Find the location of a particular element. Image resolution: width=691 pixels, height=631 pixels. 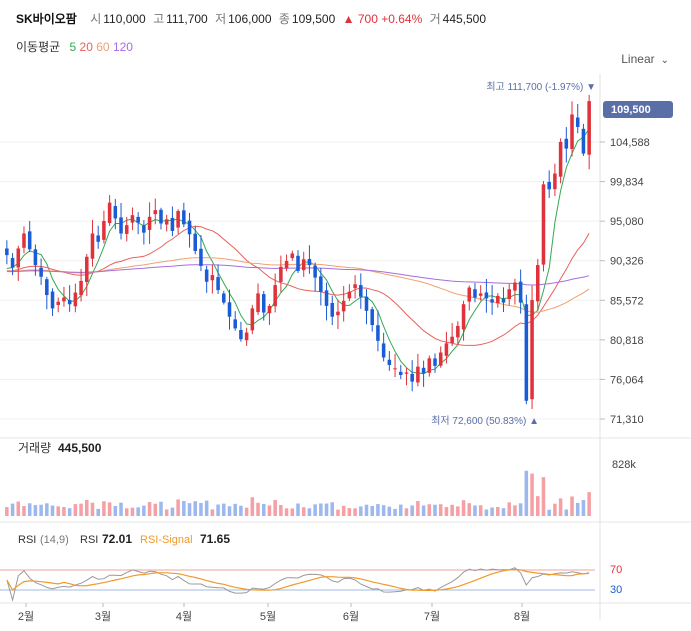

volume-title: 거래량 is located at coordinates (34, 448).